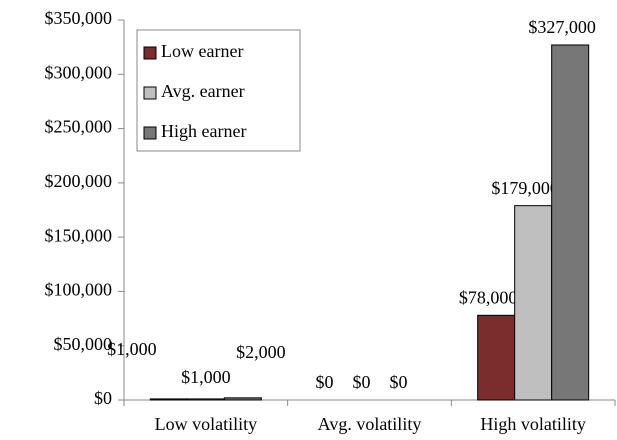 The image size is (617, 440). What do you see at coordinates (79, 235) in the screenshot?
I see `y-tick-label: $150,000` at bounding box center [79, 235].